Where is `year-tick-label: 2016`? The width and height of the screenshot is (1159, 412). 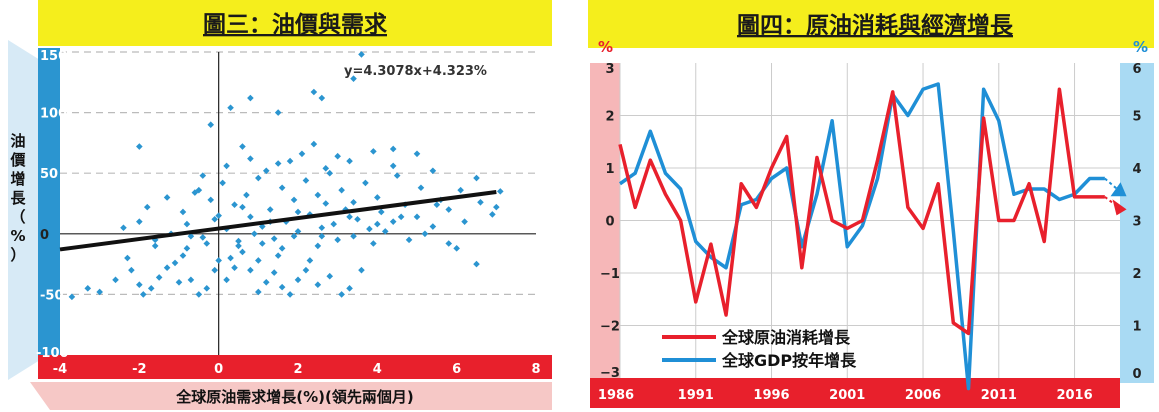 year-tick-label: 2016 is located at coordinates (1074, 395).